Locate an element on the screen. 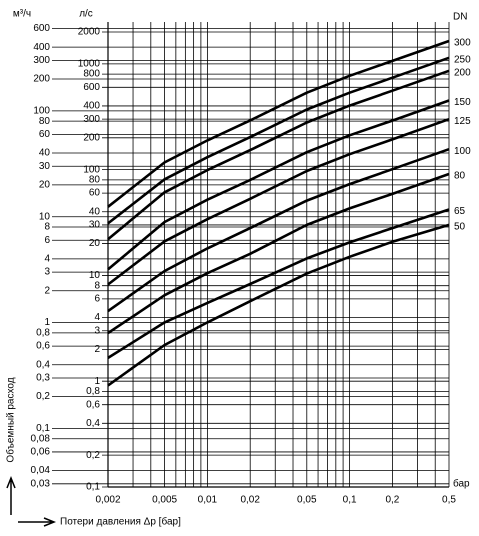 This screenshot has height=536, width=479. y-unit: л/с is located at coordinates (86, 14).